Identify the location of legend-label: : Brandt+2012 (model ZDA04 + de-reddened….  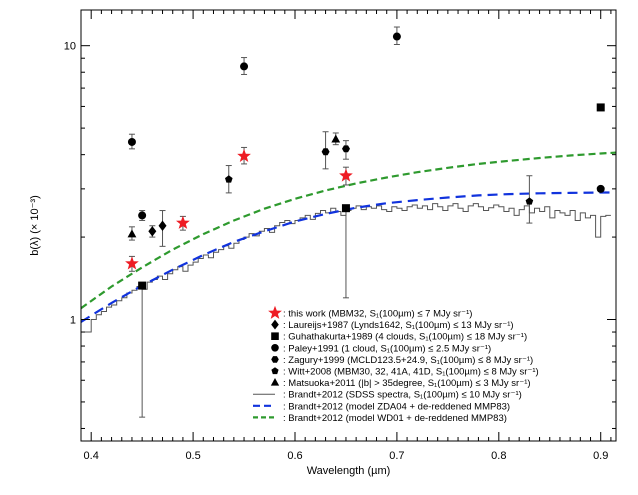
(396, 406).